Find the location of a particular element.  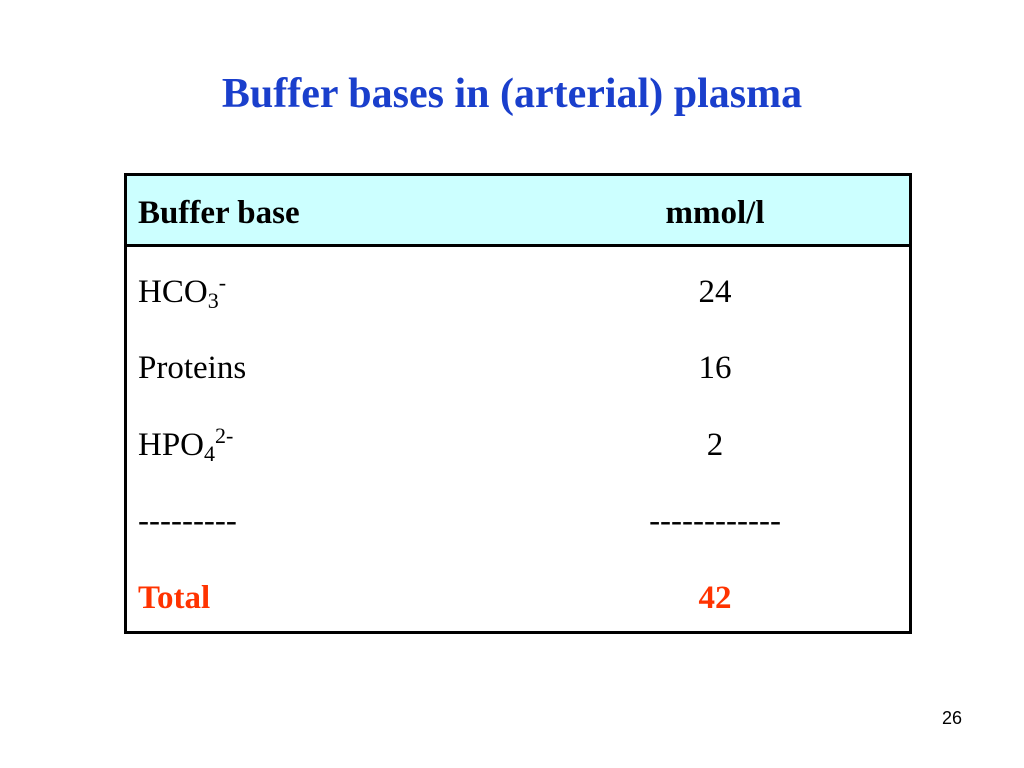

column-header: Buffer base is located at coordinates (219, 213).